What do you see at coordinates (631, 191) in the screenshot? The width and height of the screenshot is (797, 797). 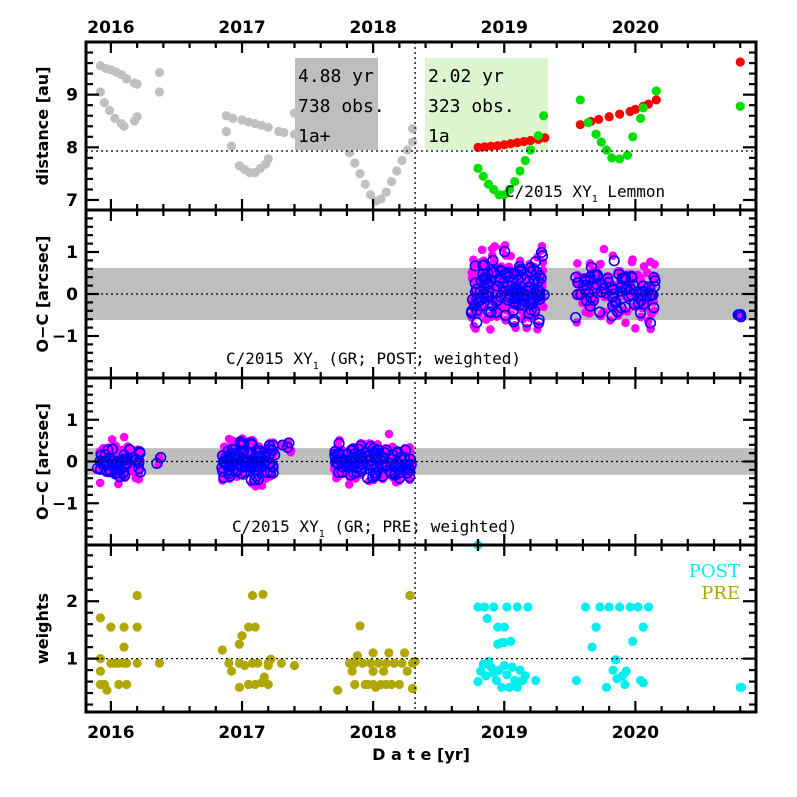 I see `panel-label-suffix: Lemmon` at bounding box center [631, 191].